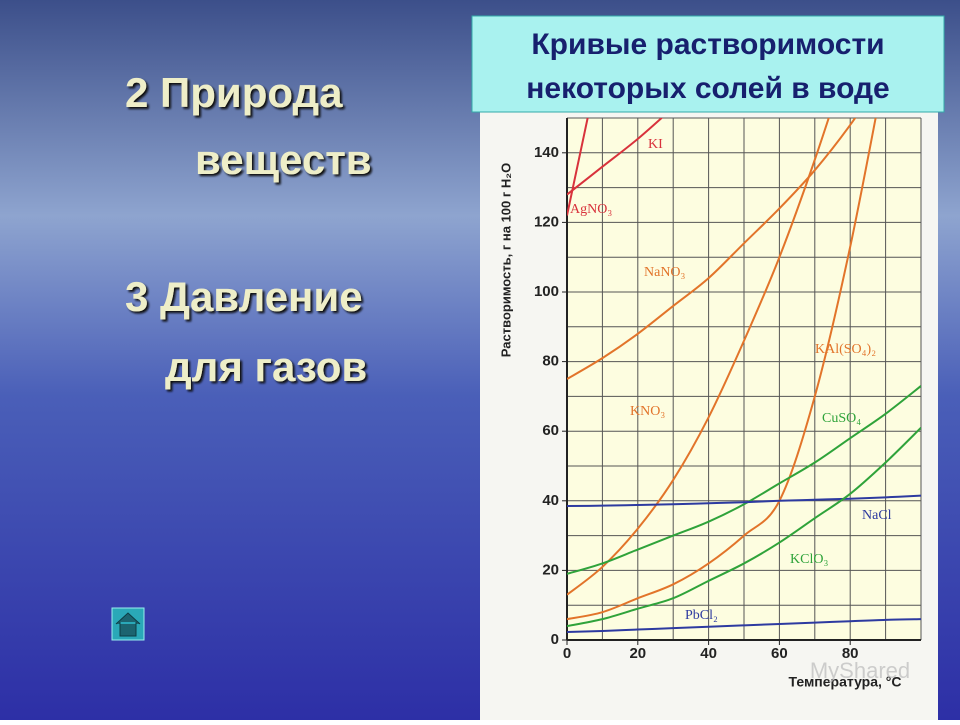 The image size is (960, 725). I want to click on home-icon, so click(128, 624).